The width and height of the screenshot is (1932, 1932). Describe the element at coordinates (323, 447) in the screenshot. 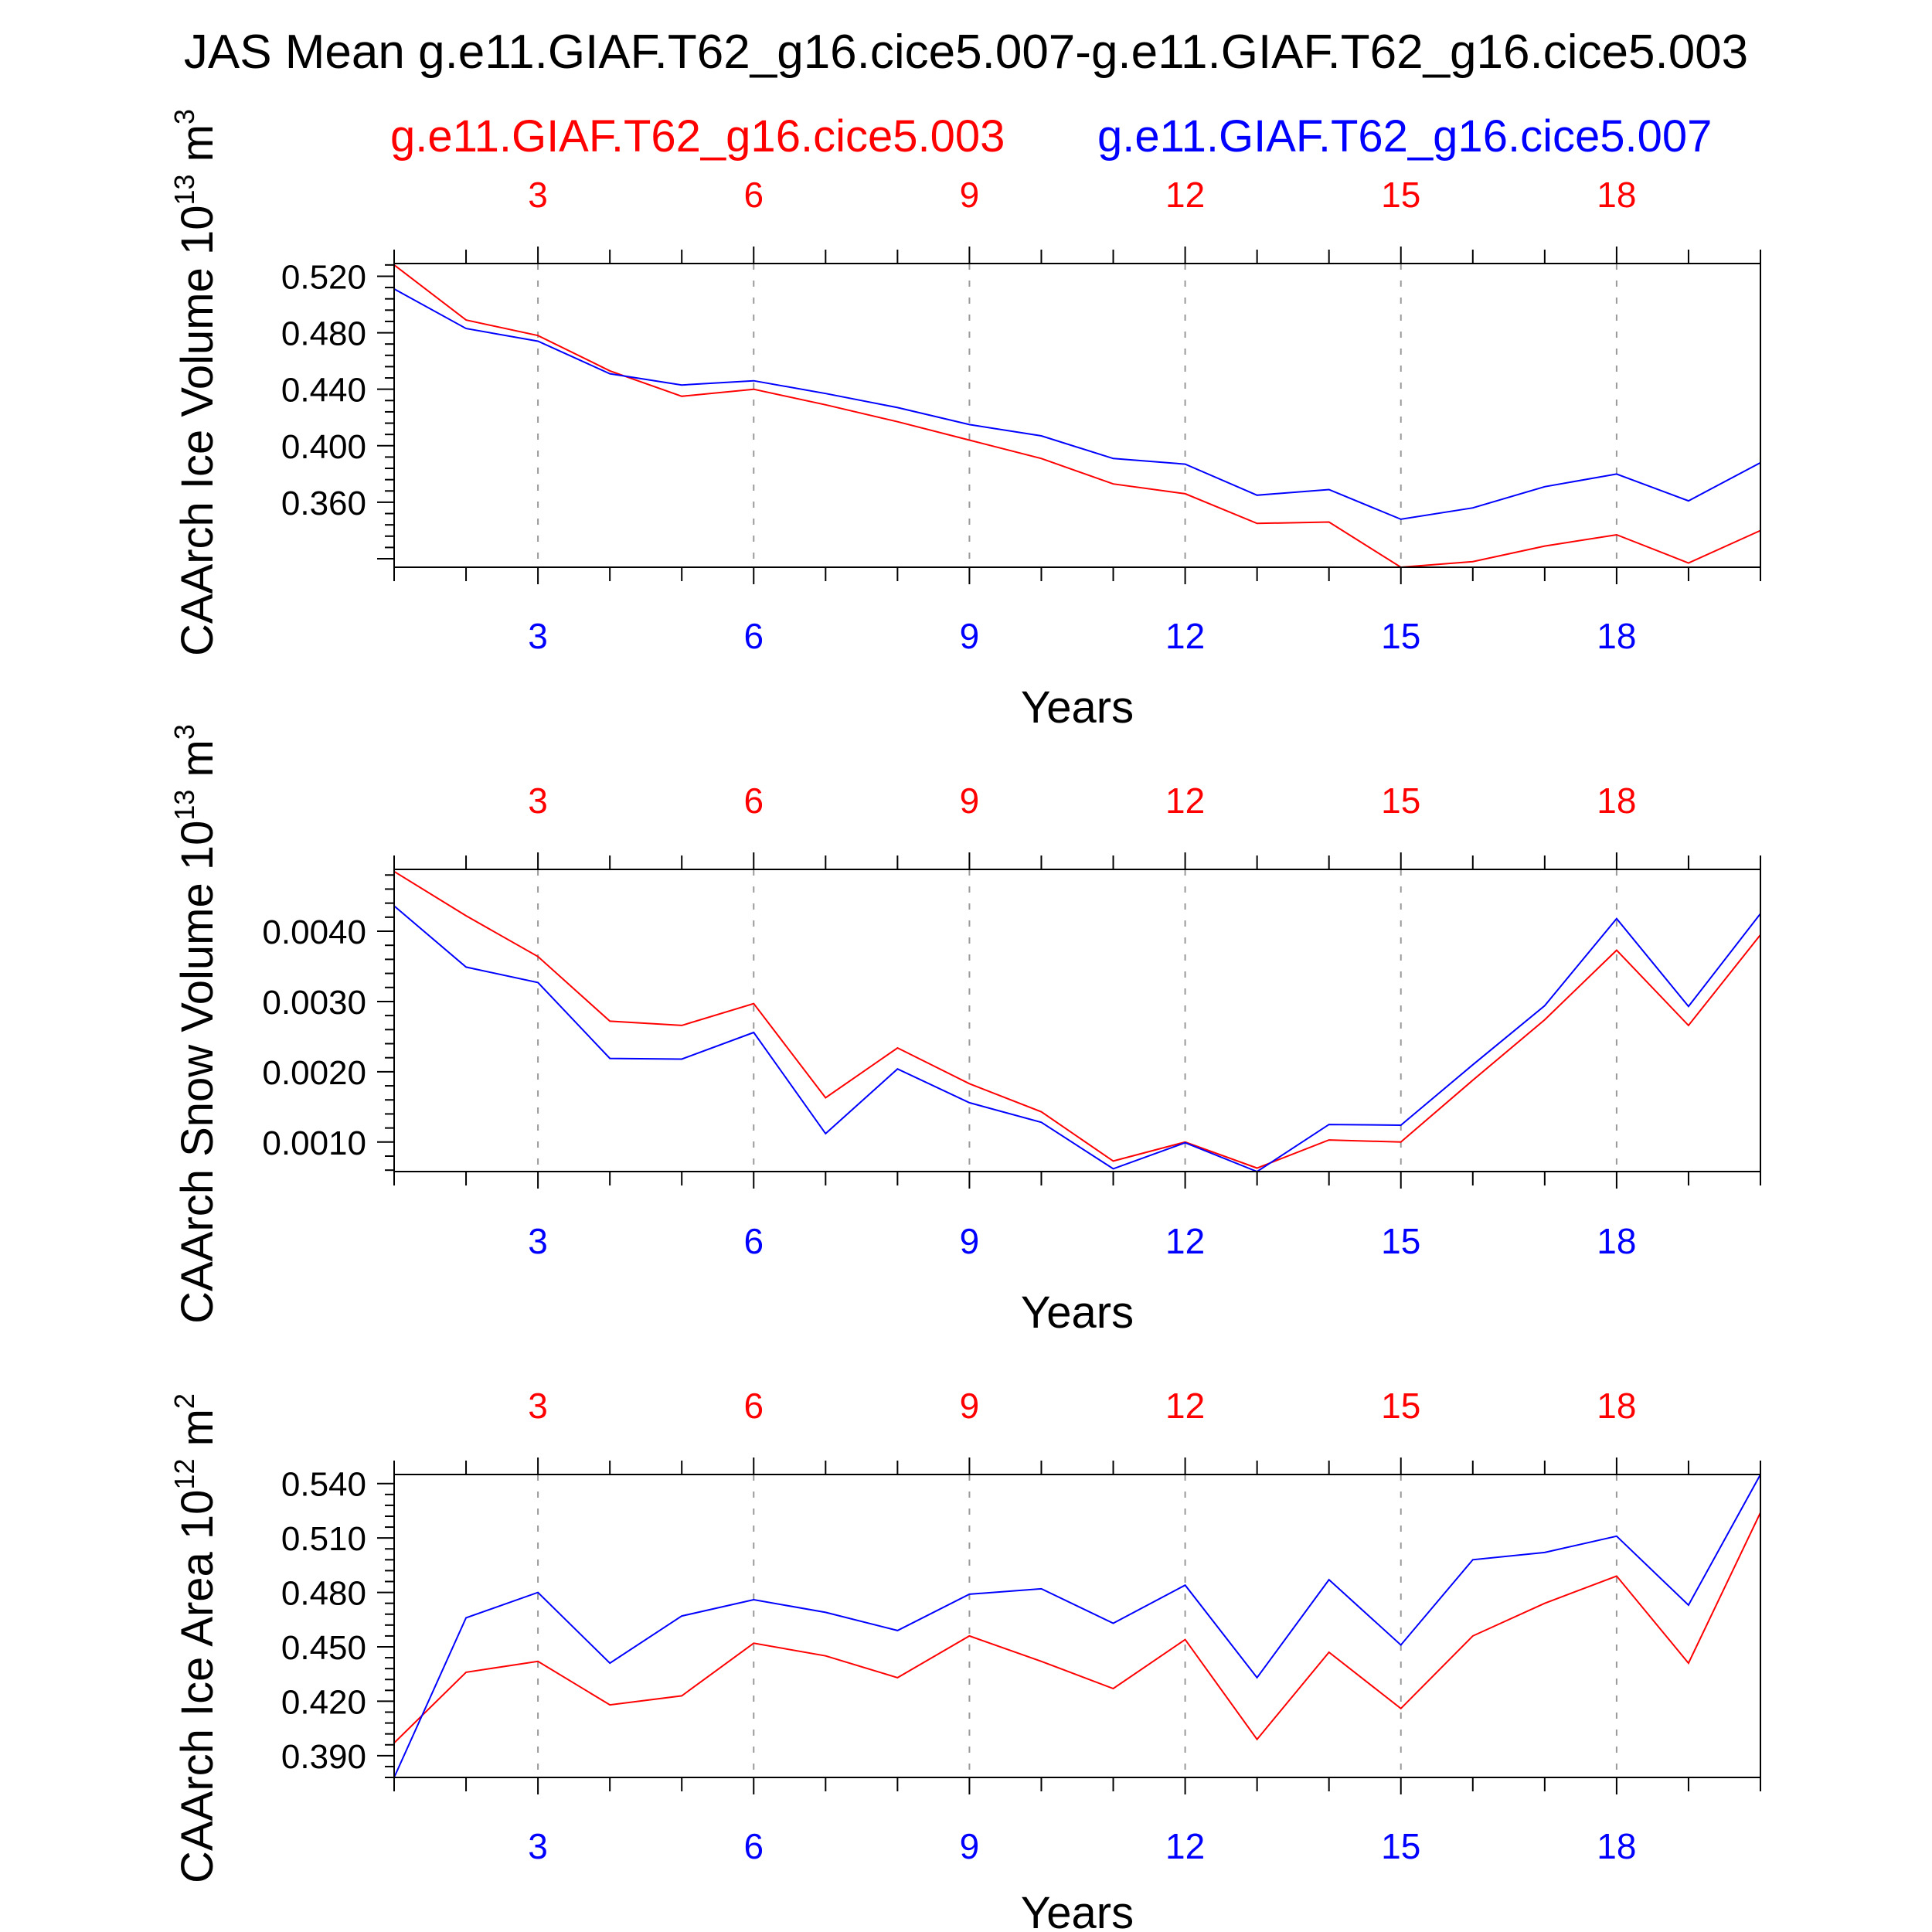

I see `y-tick-label: 0.400` at that location.